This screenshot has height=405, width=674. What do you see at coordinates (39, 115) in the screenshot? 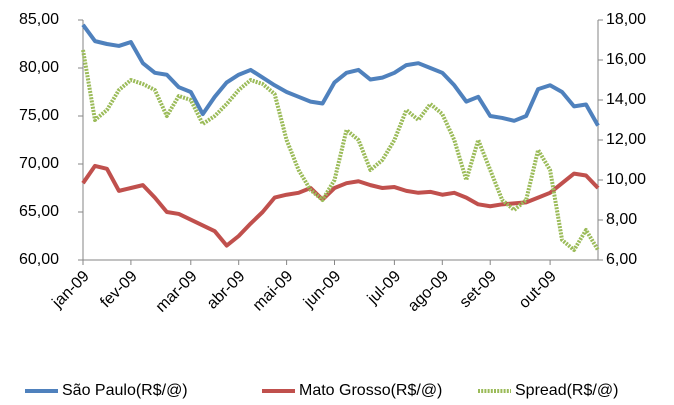
I see `y-tick-label: 75,00` at bounding box center [39, 115].